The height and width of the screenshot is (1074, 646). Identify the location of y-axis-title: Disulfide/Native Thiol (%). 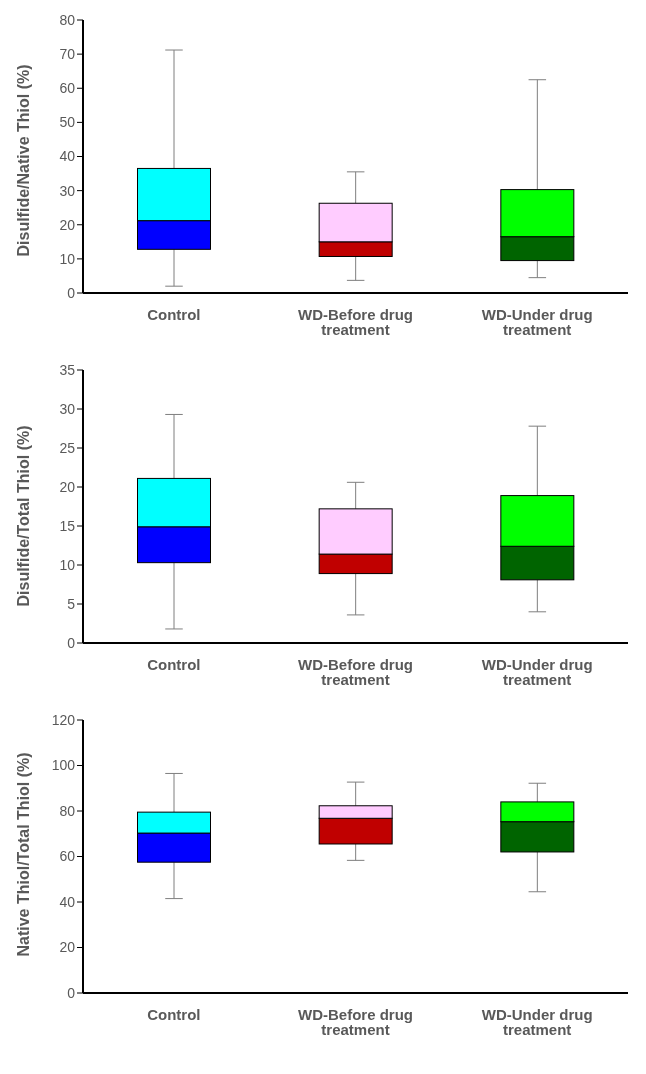
(23, 160).